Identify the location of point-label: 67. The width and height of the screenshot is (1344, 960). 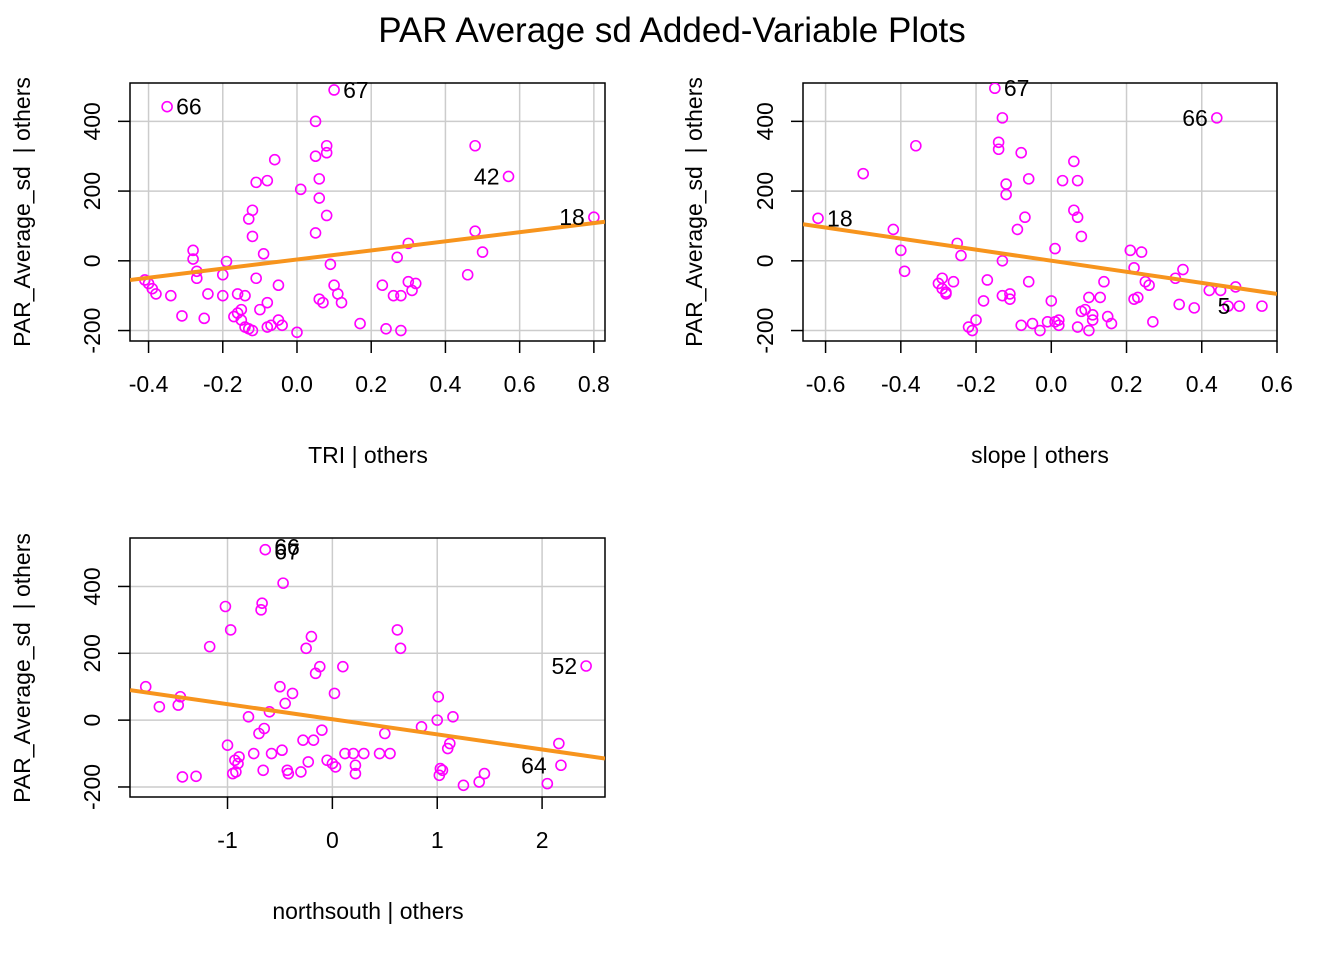
(287, 551).